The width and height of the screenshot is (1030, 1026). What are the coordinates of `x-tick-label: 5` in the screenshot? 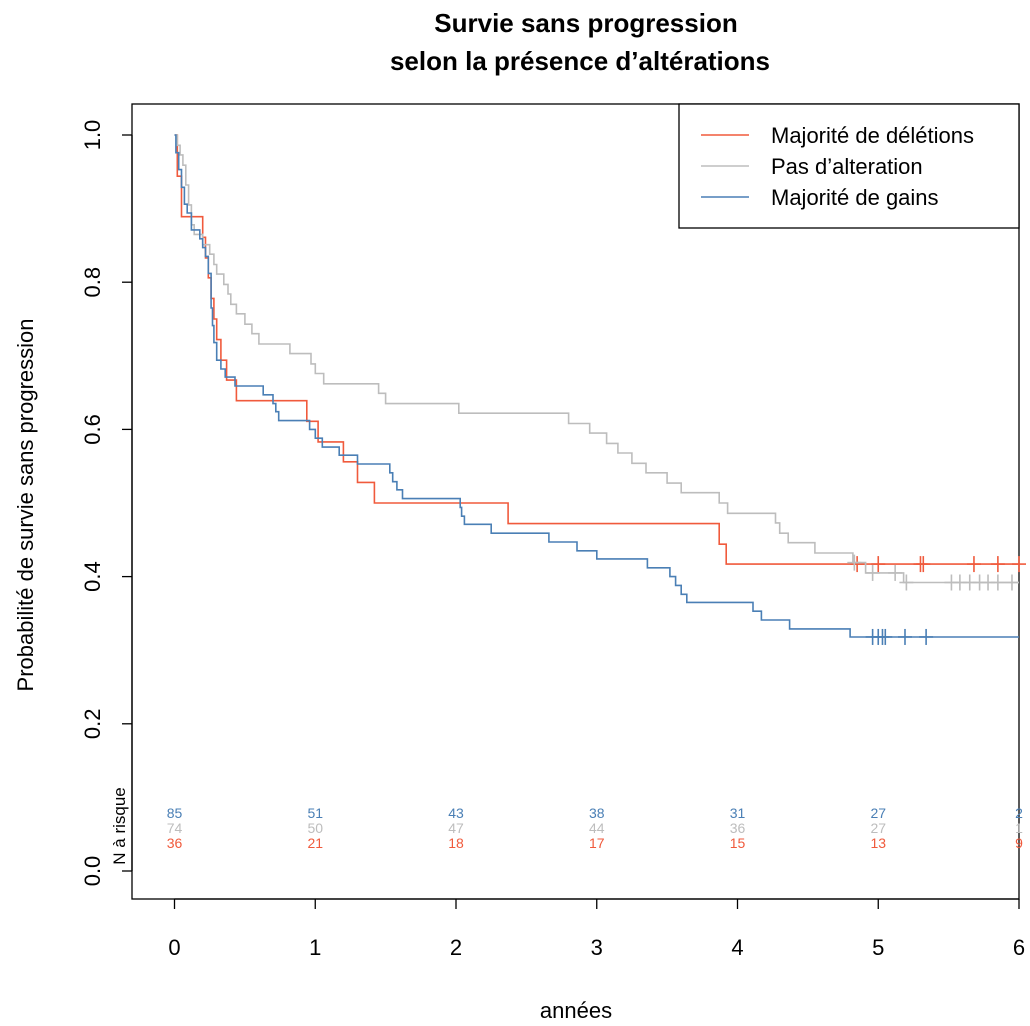 It's located at (878, 947).